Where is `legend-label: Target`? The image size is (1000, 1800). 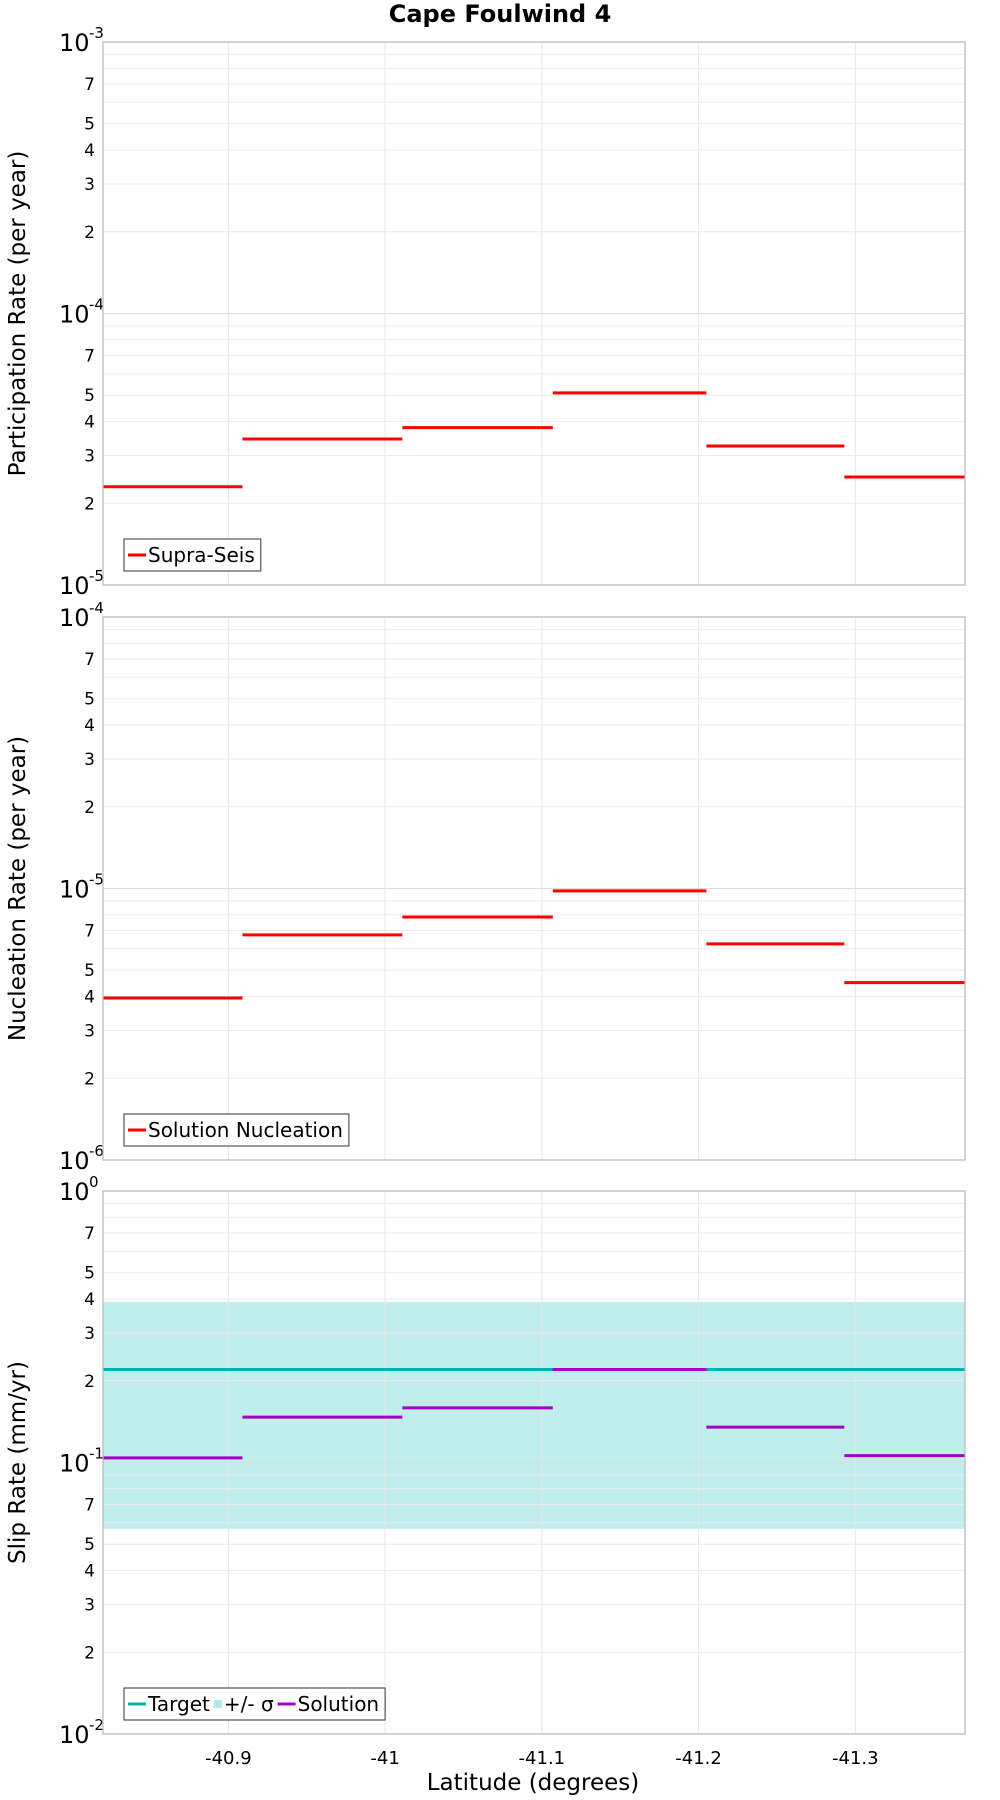 legend-label: Target is located at coordinates (178, 1704).